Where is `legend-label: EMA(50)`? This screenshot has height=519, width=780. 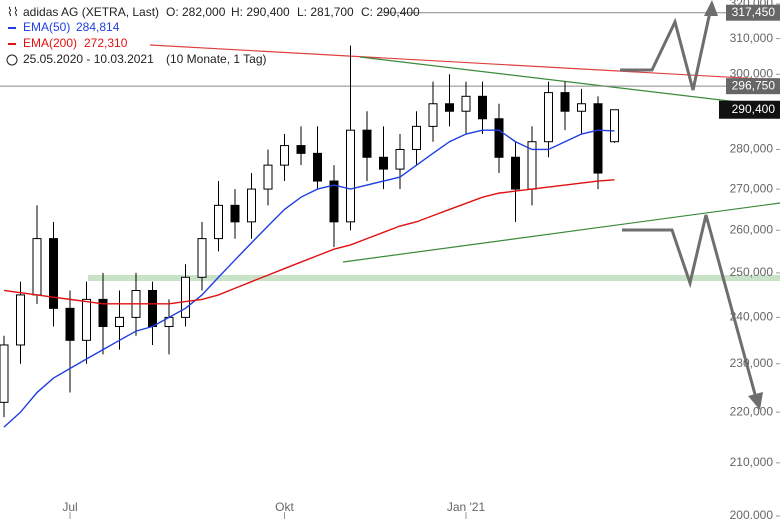 legend-label: EMA(50) is located at coordinates (46, 27).